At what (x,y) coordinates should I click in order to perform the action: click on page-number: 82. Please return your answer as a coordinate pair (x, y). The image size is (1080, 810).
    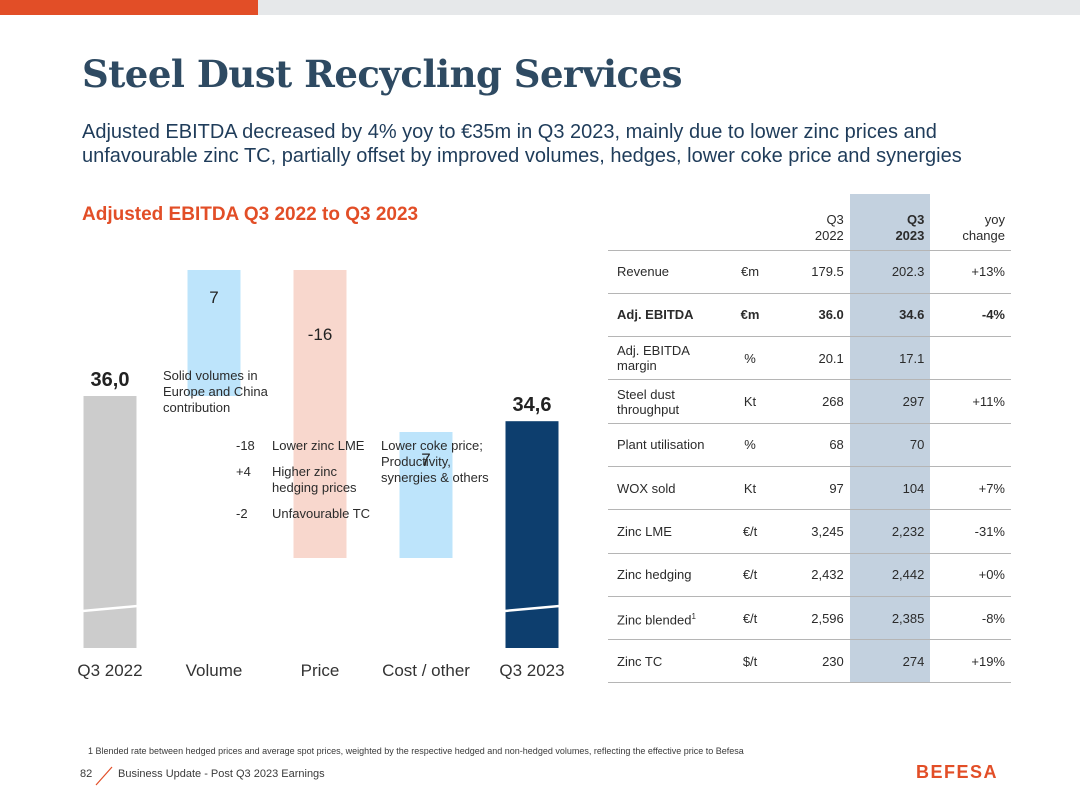
    Looking at the image, I should click on (86, 774).